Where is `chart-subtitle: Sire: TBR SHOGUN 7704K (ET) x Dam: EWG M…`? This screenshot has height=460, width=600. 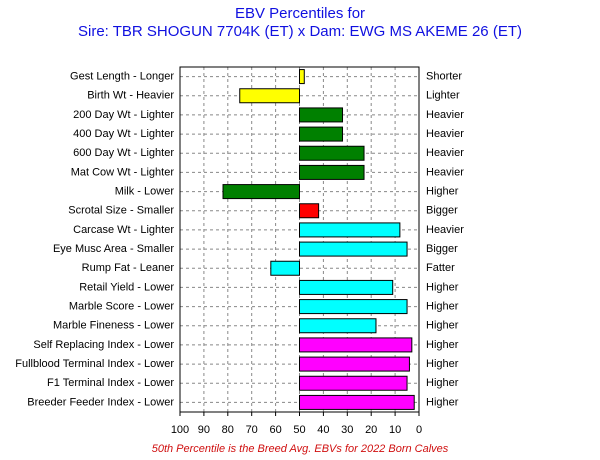
chart-subtitle: Sire: TBR SHOGUN 7704K (ET) x Dam: EWG M… is located at coordinates (300, 31).